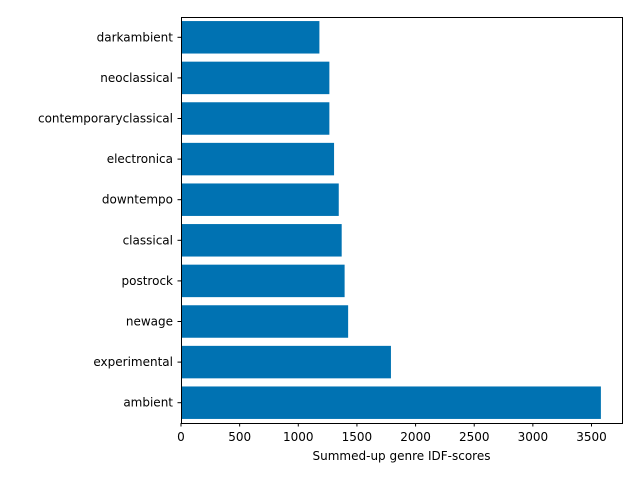  I want to click on y-tick-label: newage, so click(149, 322).